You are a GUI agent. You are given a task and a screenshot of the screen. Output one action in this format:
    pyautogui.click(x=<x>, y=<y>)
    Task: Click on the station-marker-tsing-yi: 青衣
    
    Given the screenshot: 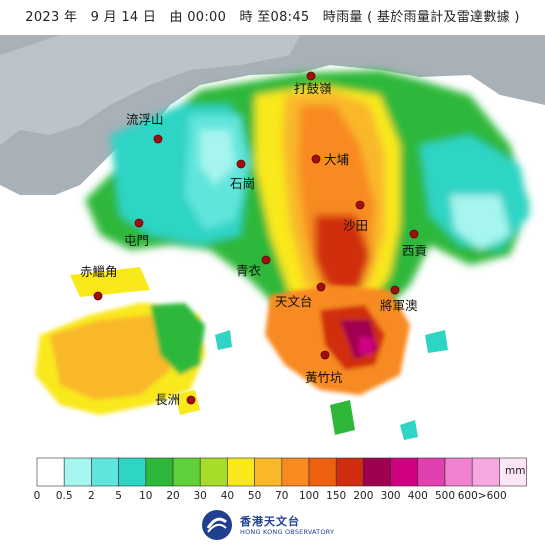 What is the action you would take?
    pyautogui.click(x=253, y=266)
    